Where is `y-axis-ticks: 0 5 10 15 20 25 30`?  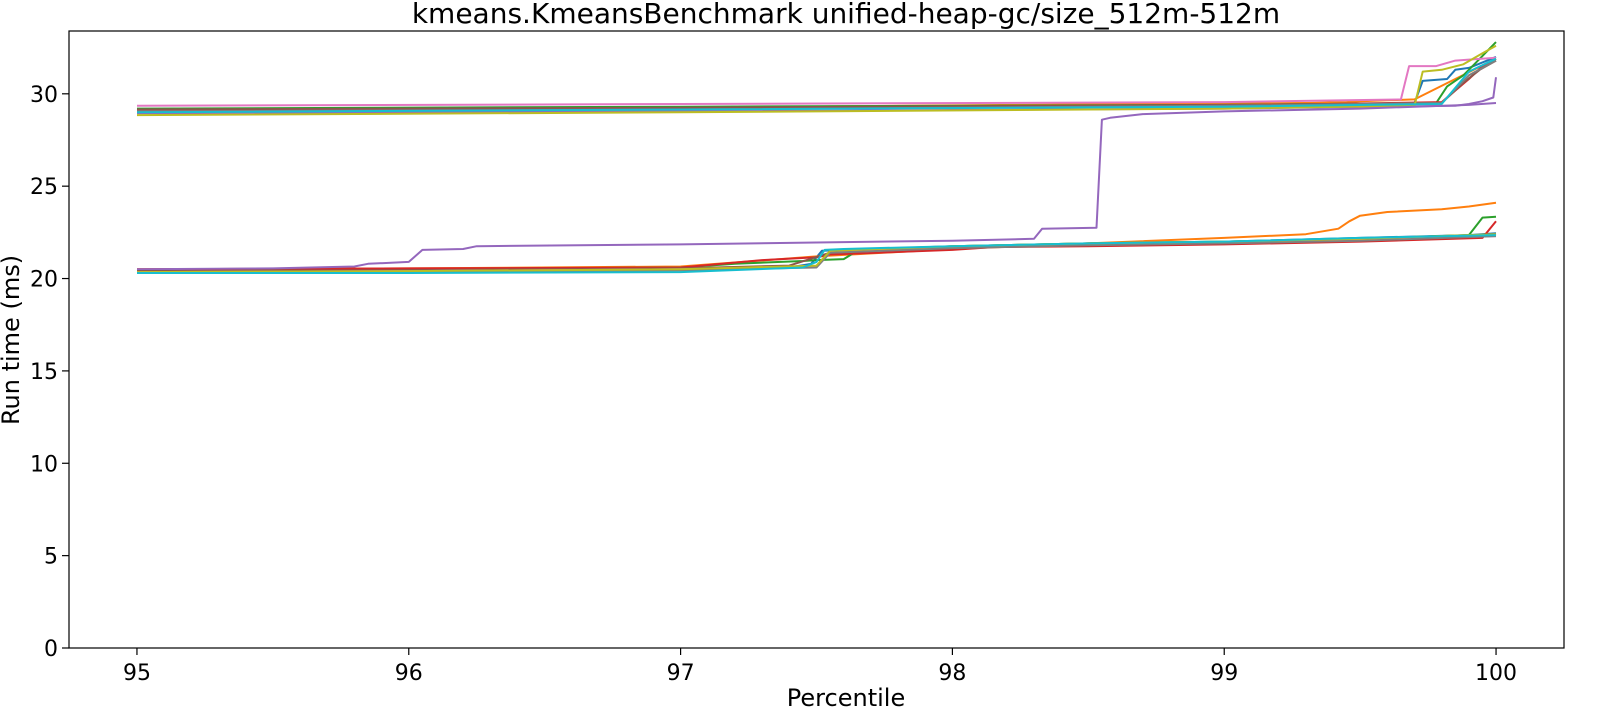 y-axis-ticks: 0 5 10 15 20 25 30 is located at coordinates (49, 372).